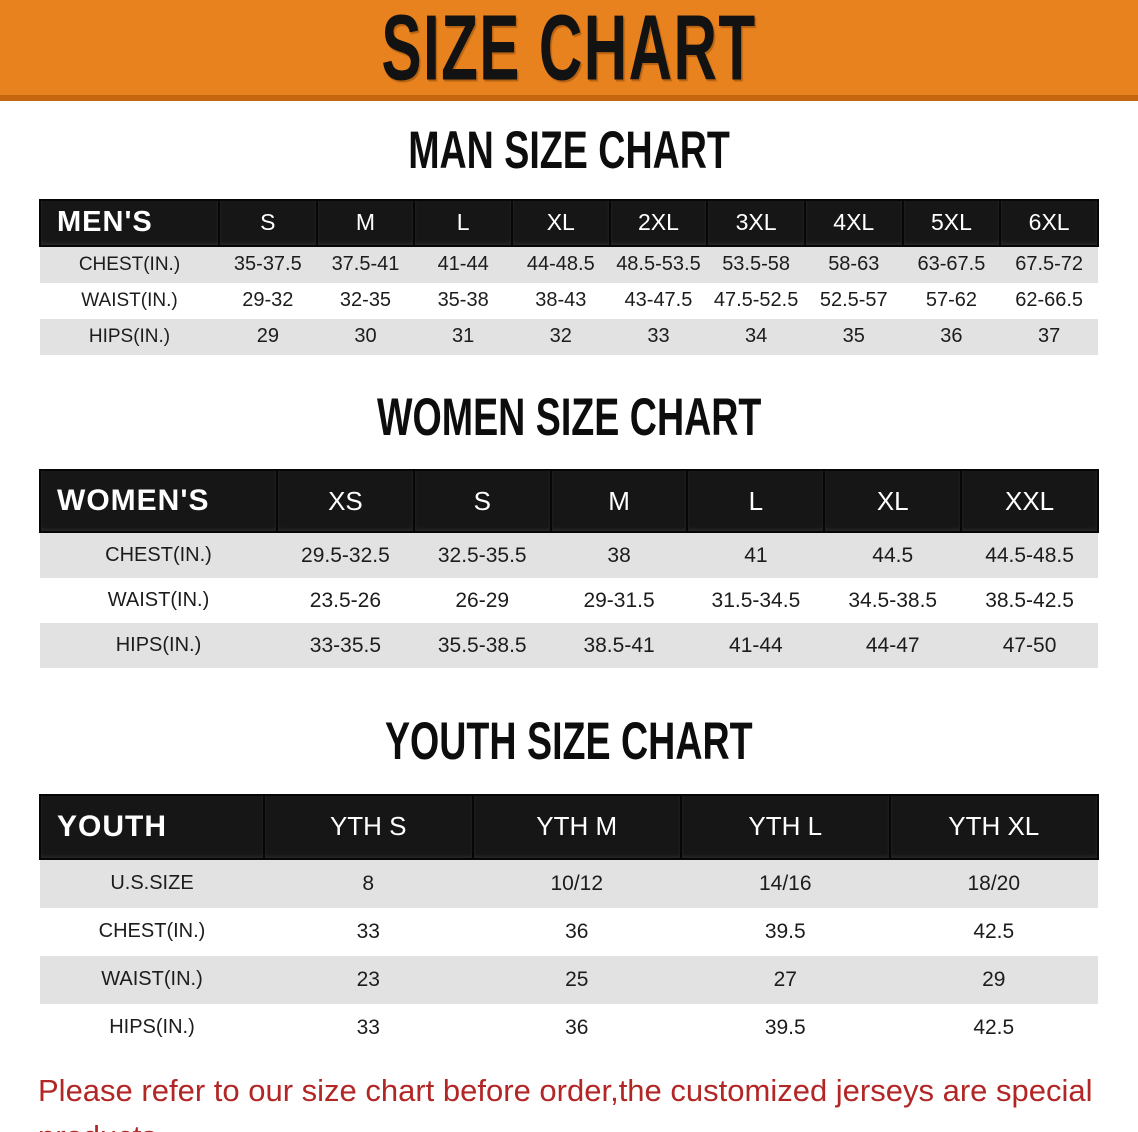 Image resolution: width=1138 pixels, height=1132 pixels. What do you see at coordinates (482, 555) in the screenshot?
I see `size-value: 32.5-35.5` at bounding box center [482, 555].